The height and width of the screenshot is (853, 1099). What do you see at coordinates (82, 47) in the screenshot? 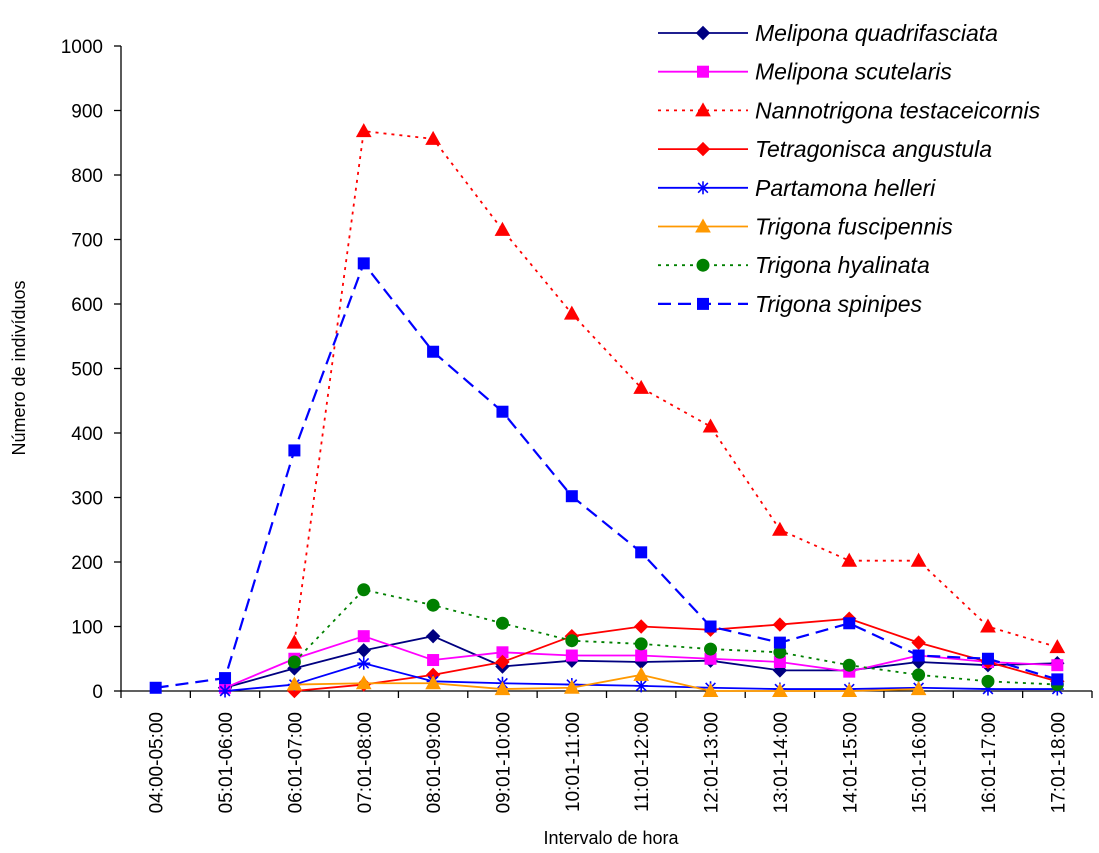
I see `y-tick-label: 1000` at bounding box center [82, 47].